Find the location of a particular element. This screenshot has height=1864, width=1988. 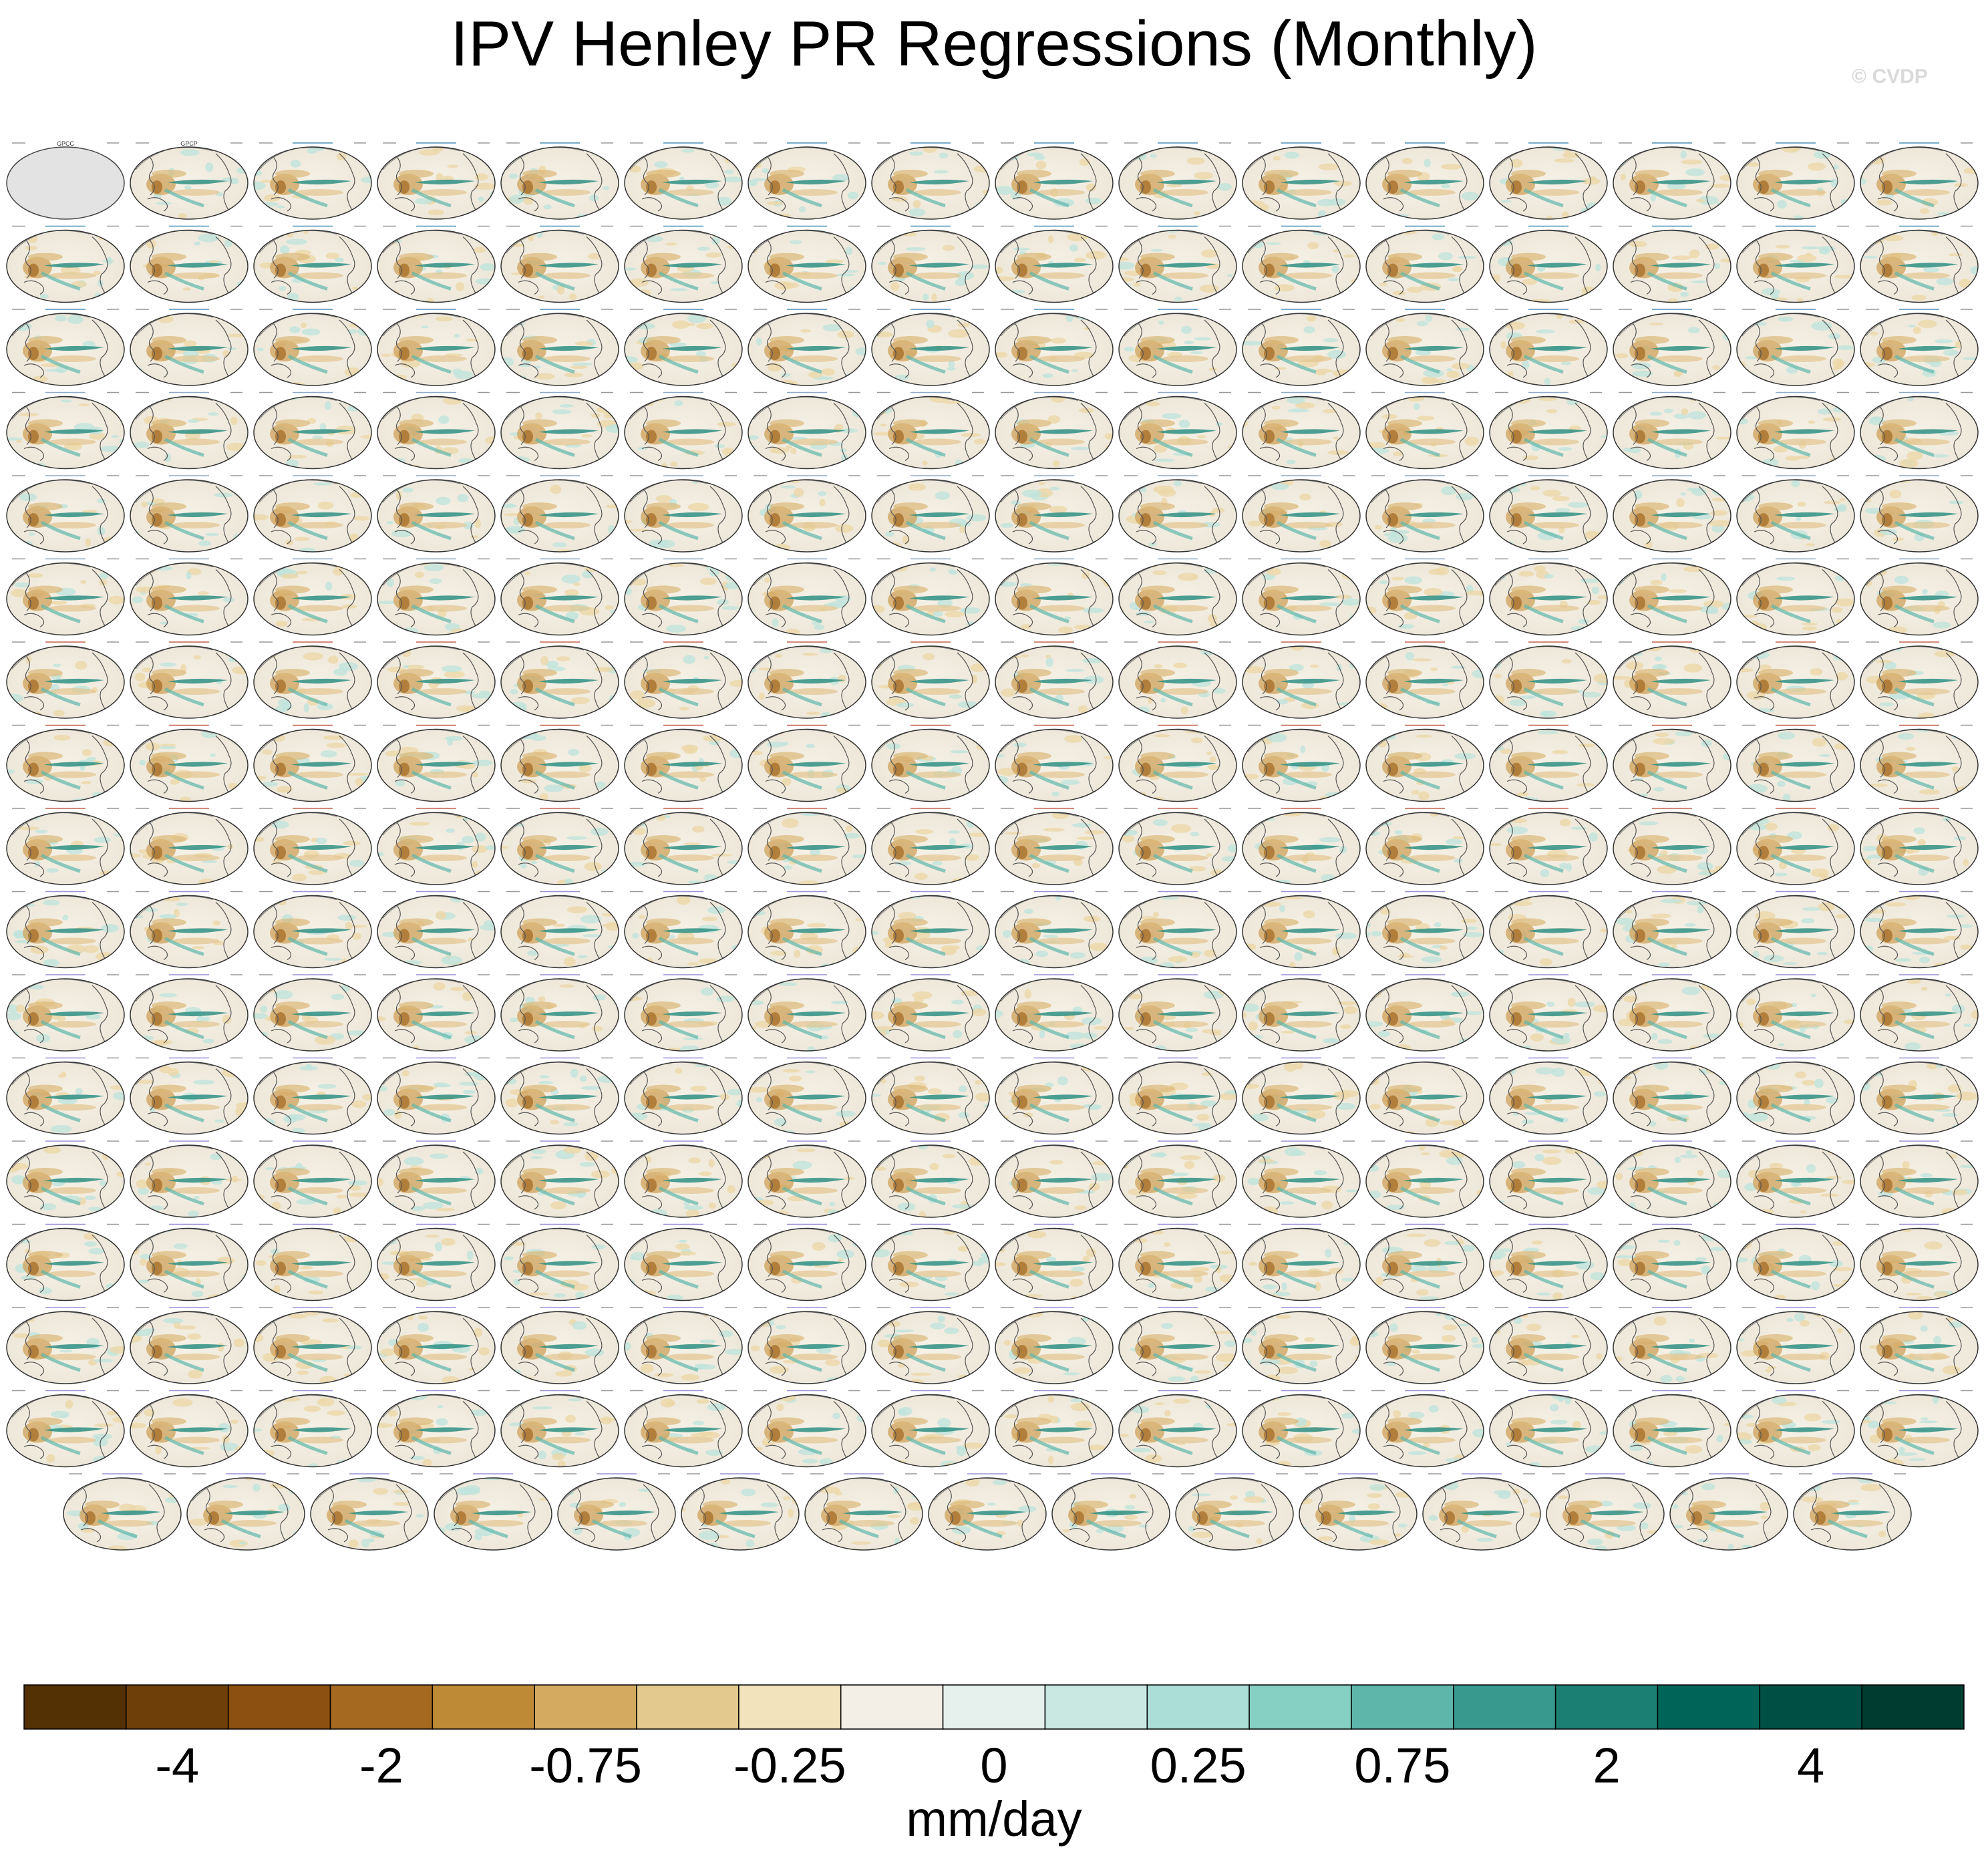

colorbar-tick-label: 0.75 is located at coordinates (1402, 1765).